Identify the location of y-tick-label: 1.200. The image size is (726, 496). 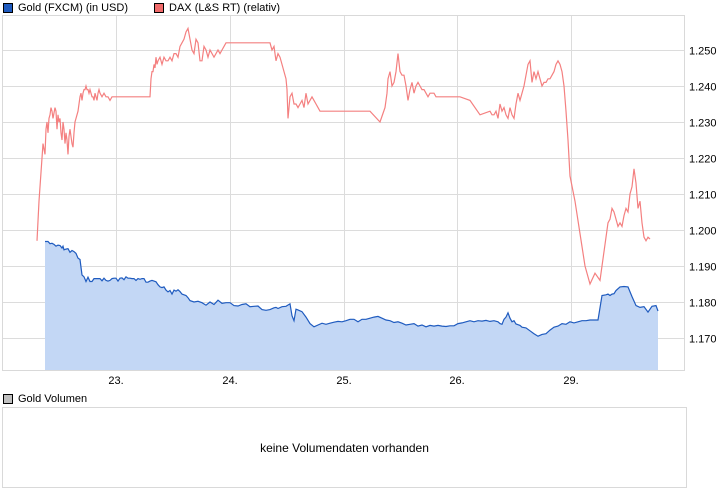
(703, 232).